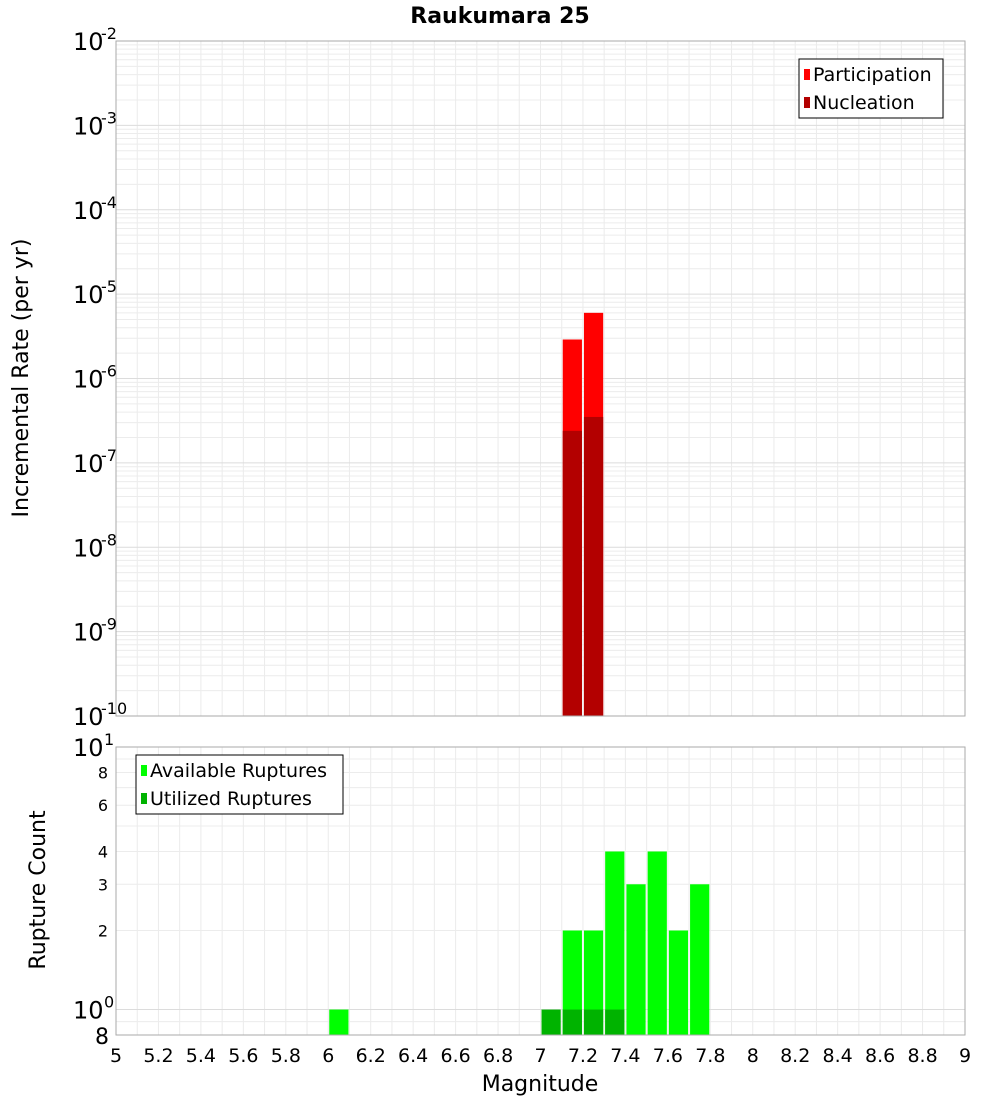 Image resolution: width=1000 pixels, height=1104 pixels. Describe the element at coordinates (625, 1056) in the screenshot. I see `x-tick-label: 7.4` at that location.